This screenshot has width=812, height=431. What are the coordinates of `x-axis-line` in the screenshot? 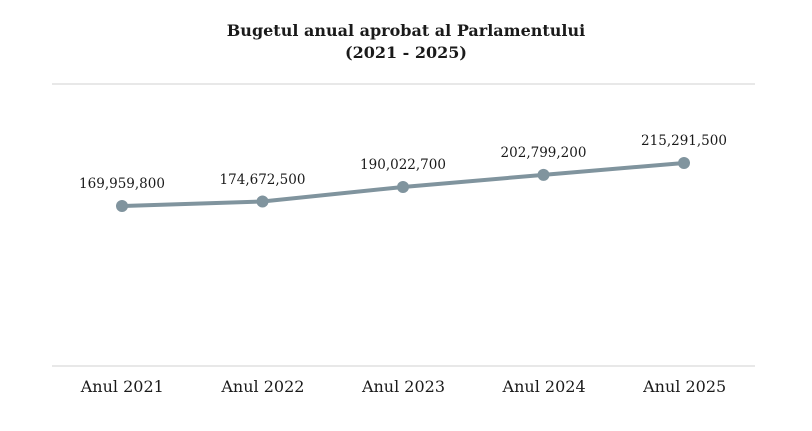 It's located at (403, 366).